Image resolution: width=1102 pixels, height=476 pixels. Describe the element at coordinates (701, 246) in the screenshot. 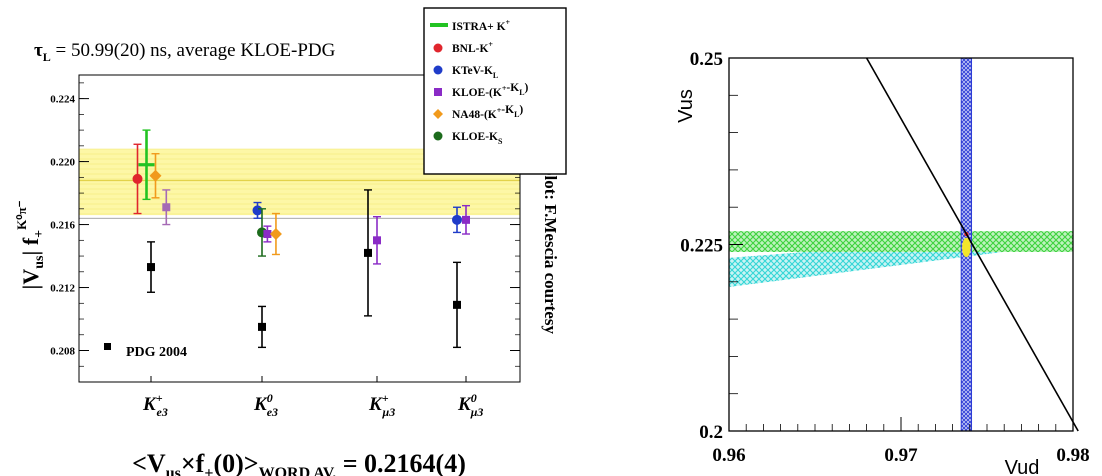

I see `y-tick-label: 0.225` at that location.